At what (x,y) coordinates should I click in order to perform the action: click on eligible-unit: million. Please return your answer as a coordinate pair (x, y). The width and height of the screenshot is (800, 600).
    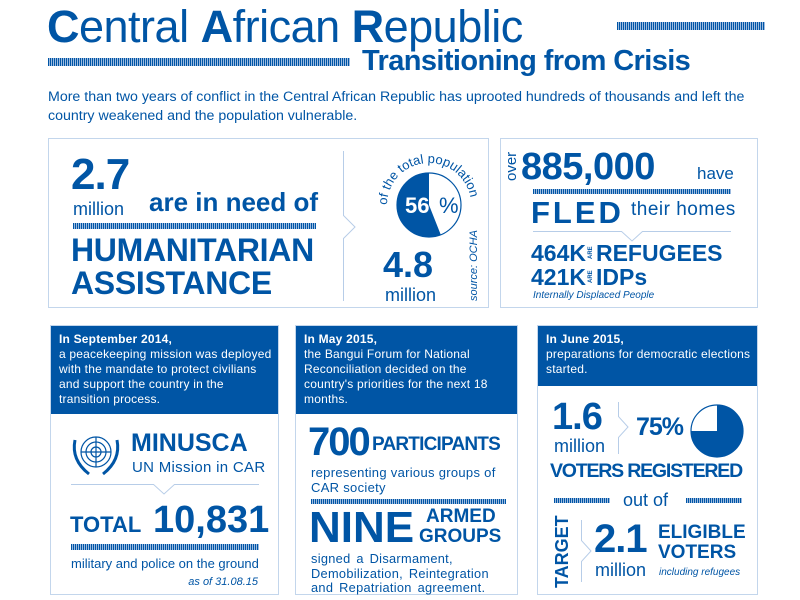
    Looking at the image, I should click on (621, 570).